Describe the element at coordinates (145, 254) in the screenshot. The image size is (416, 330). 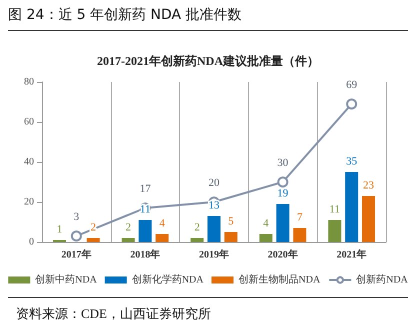
I see `x-tick-label: 2018年` at that location.